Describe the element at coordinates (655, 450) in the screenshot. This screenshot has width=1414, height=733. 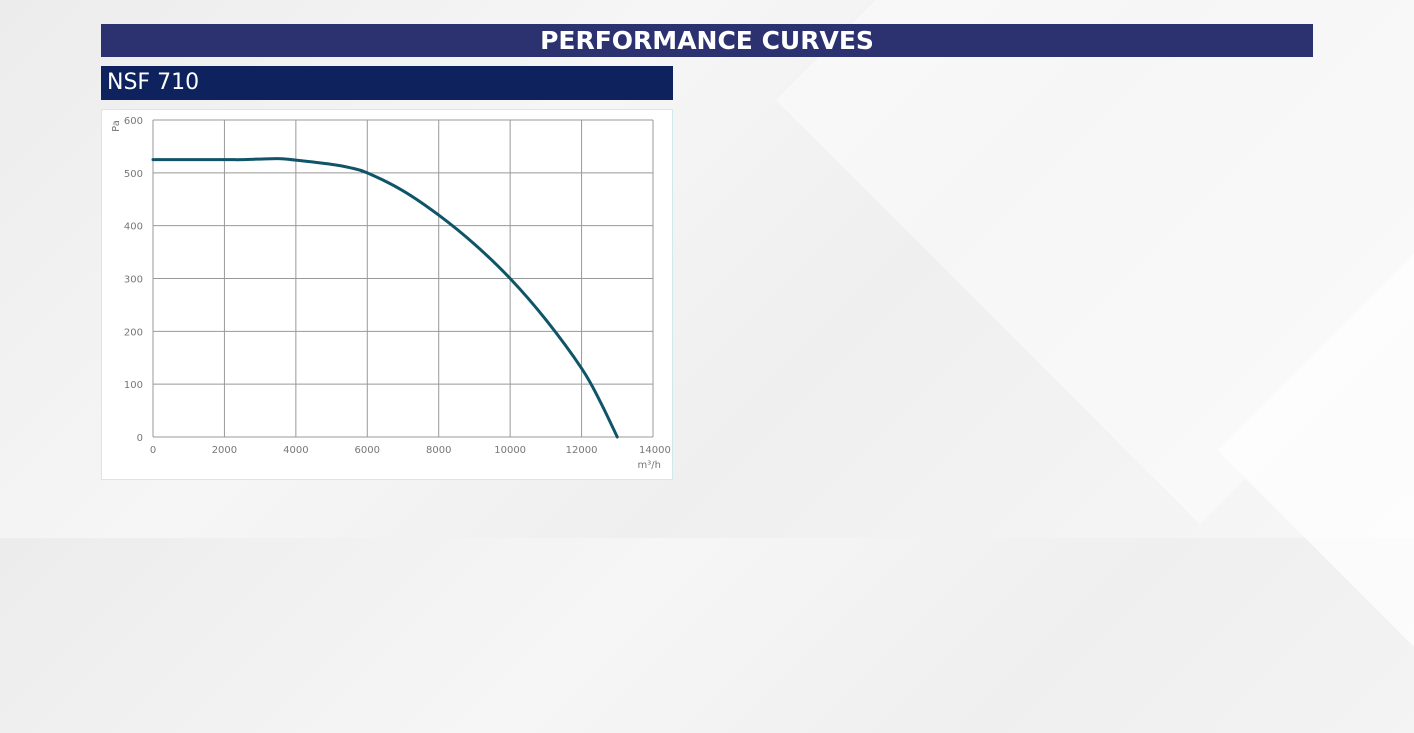
I see `x-tick-label: 14000` at that location.